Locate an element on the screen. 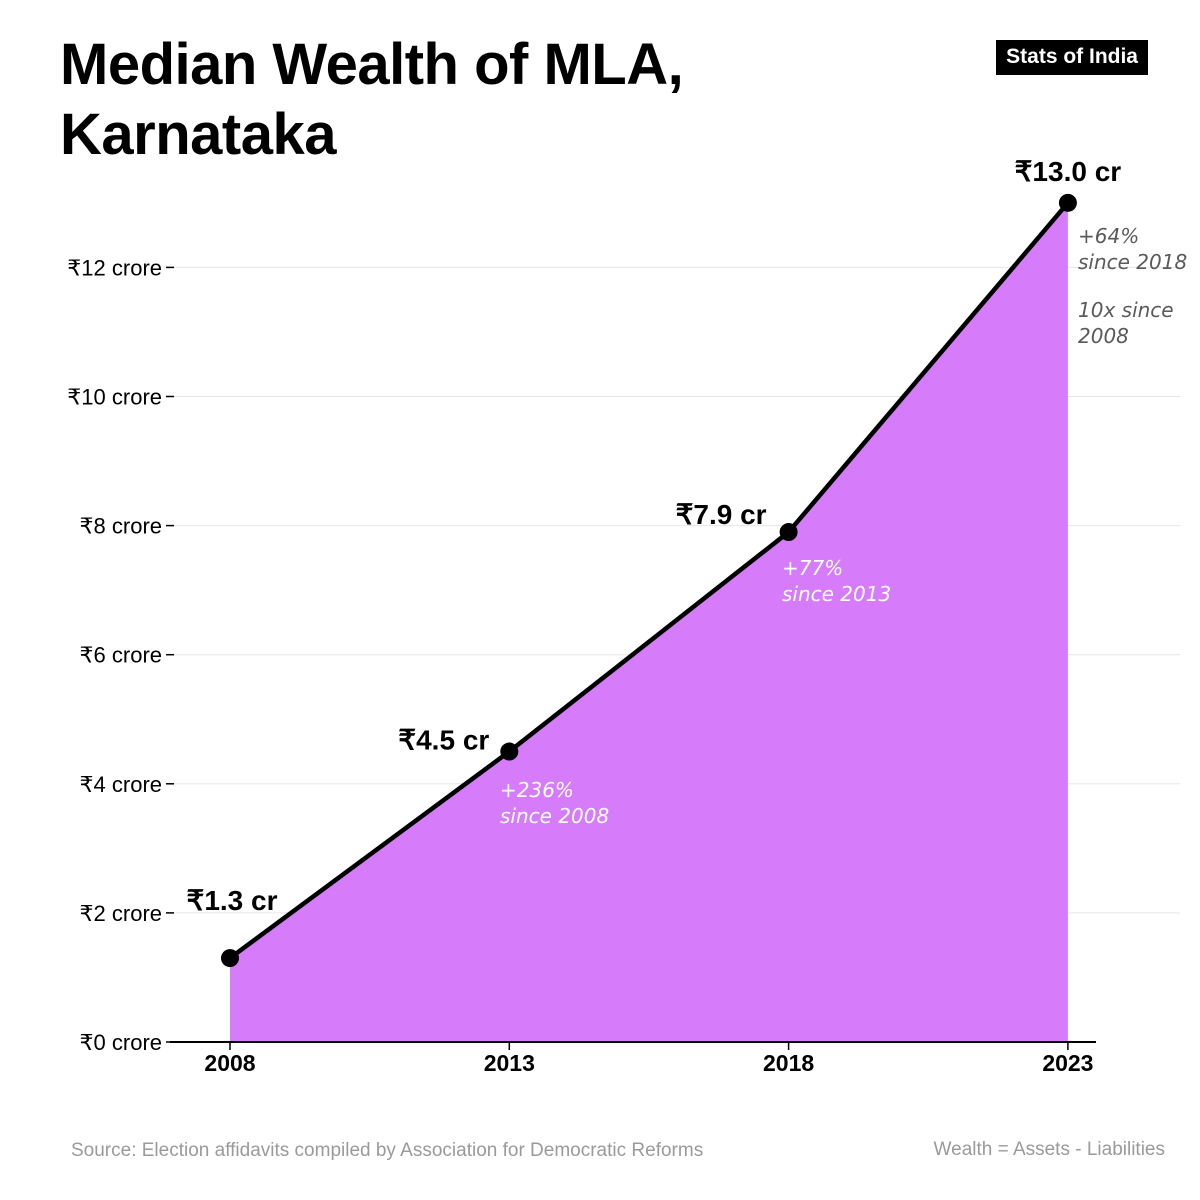  annotation-text: +77% is located at coordinates (812, 568).